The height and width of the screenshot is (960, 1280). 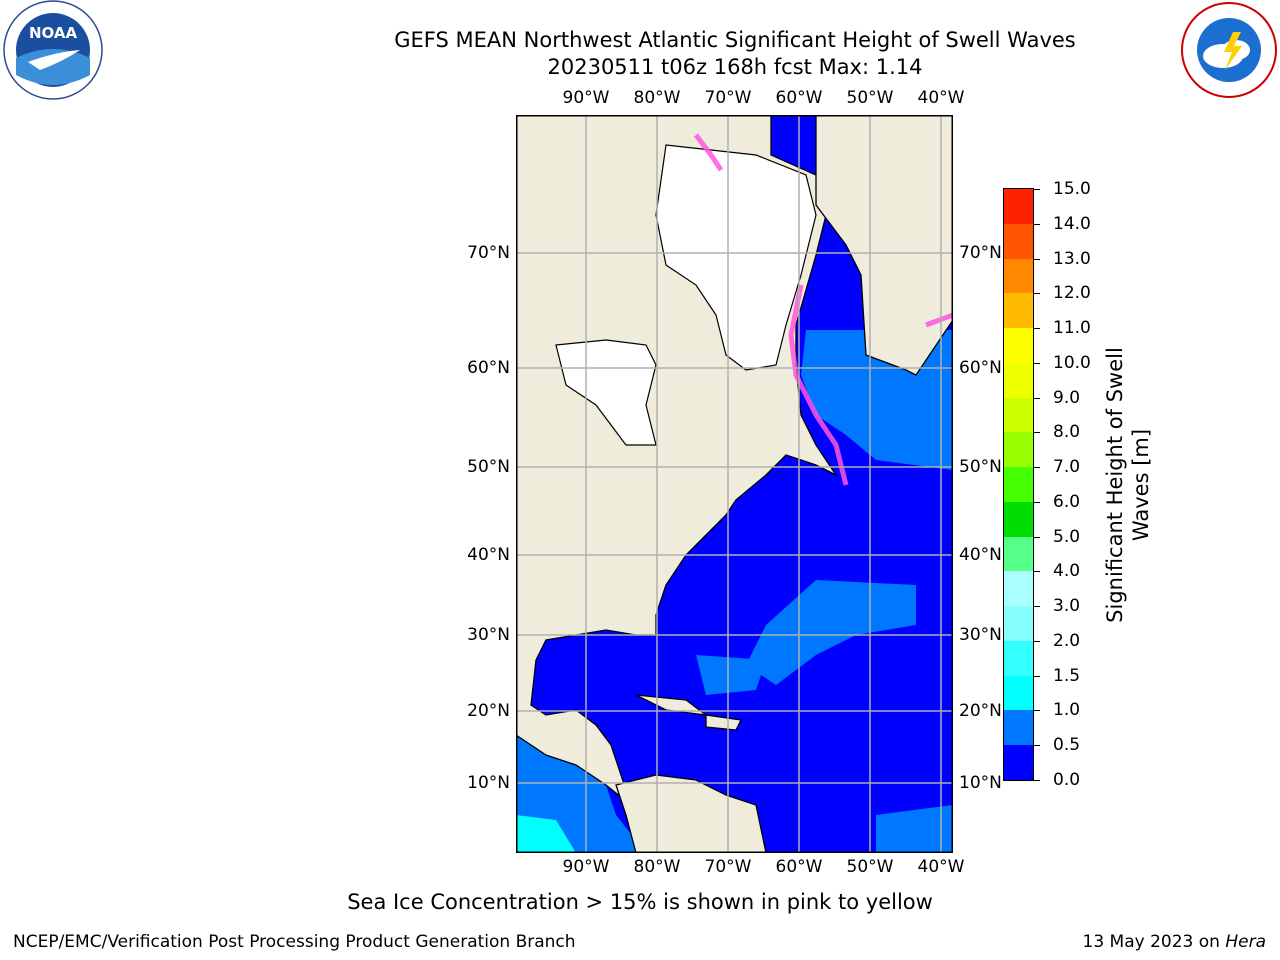 I want to click on lat-label-50n-left: 50°N, so click(x=488, y=467).